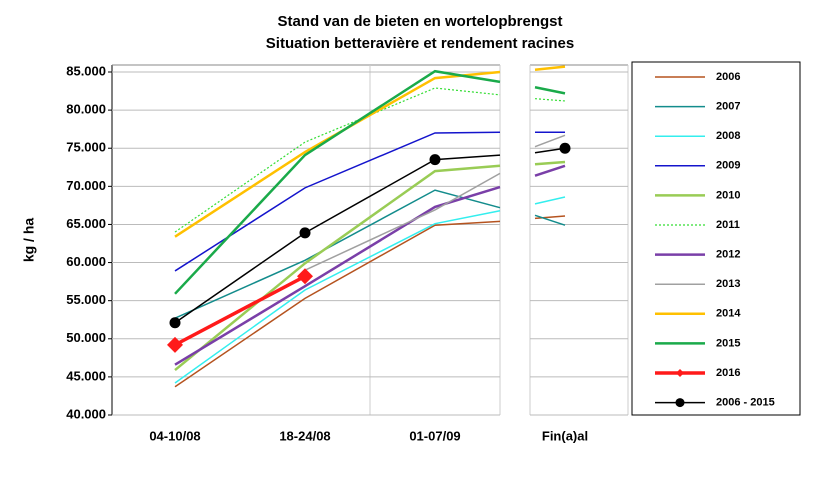  What do you see at coordinates (29, 240) in the screenshot?
I see `y-axis-label: kg / ha` at bounding box center [29, 240].